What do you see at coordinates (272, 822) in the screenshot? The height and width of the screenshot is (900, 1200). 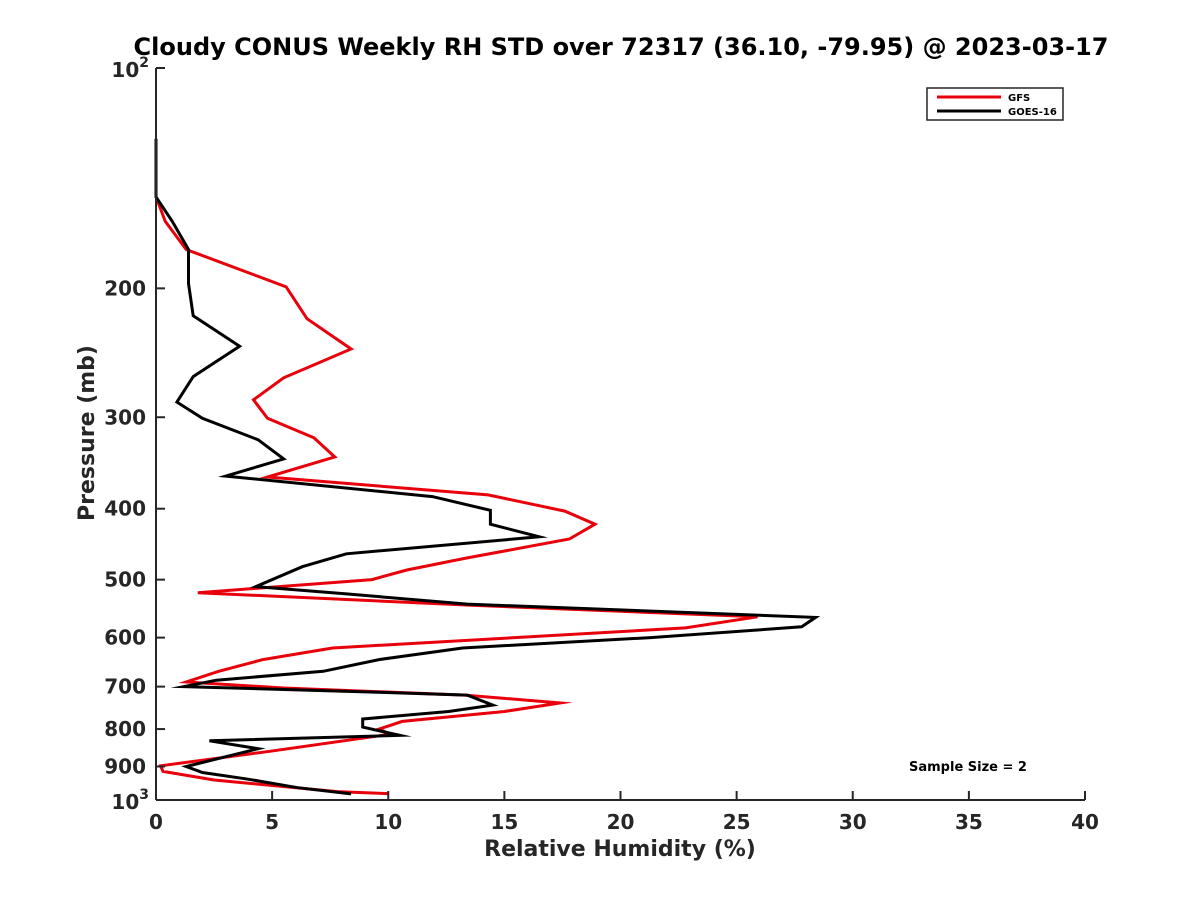 I see `x-tick-label: 5` at bounding box center [272, 822].